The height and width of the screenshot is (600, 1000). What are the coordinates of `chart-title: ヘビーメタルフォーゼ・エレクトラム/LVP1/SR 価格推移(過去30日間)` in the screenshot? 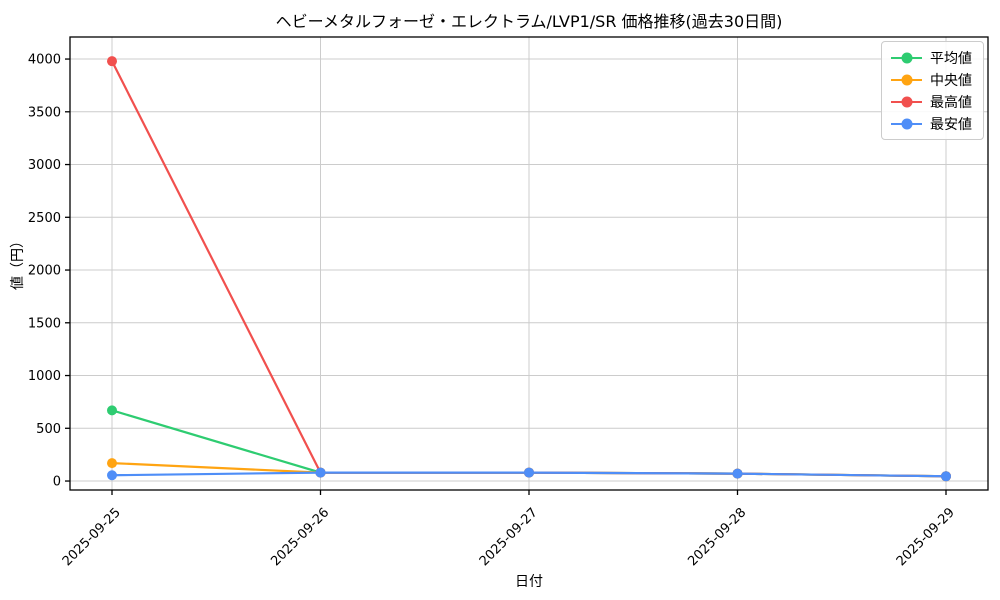 It's located at (529, 21).